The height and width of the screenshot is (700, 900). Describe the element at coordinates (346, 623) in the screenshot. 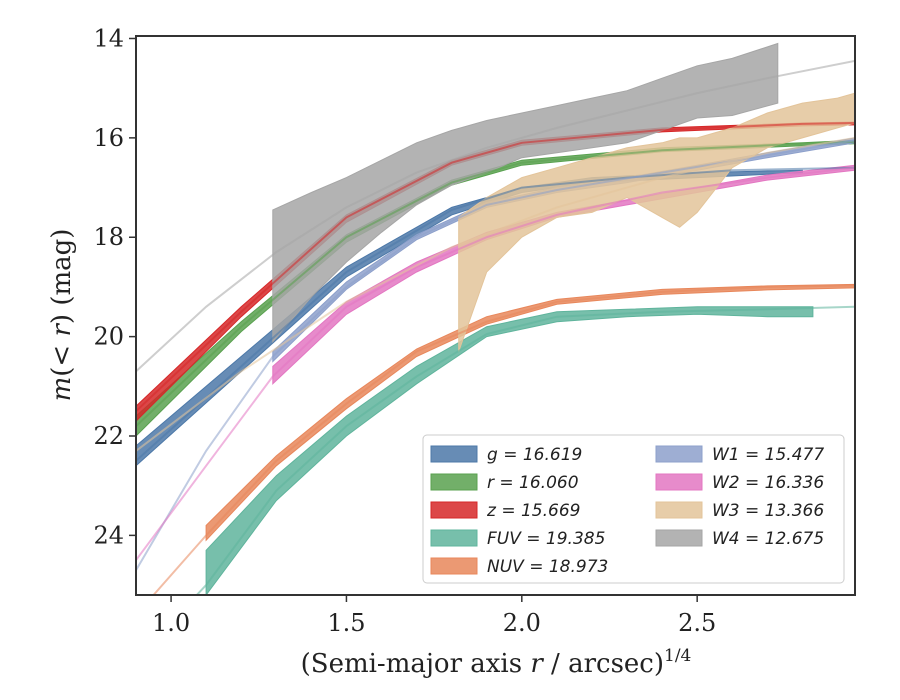

I see `x-tick-label: 1.5` at that location.